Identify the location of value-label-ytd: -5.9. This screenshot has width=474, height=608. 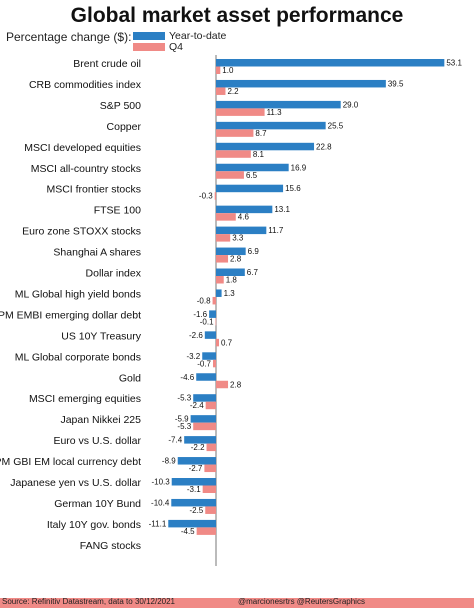
(182, 419).